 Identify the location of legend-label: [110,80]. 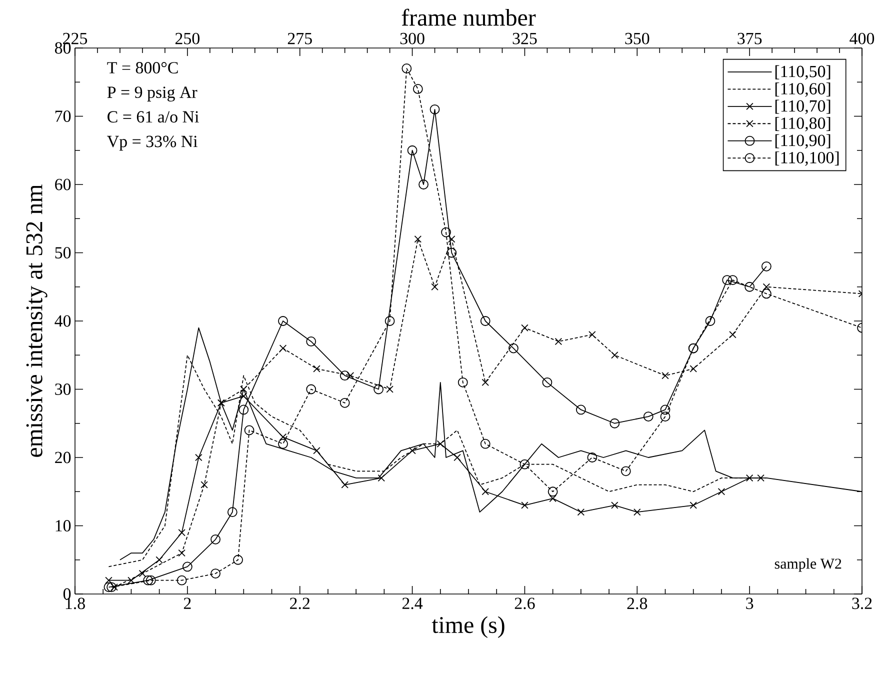
(802, 124).